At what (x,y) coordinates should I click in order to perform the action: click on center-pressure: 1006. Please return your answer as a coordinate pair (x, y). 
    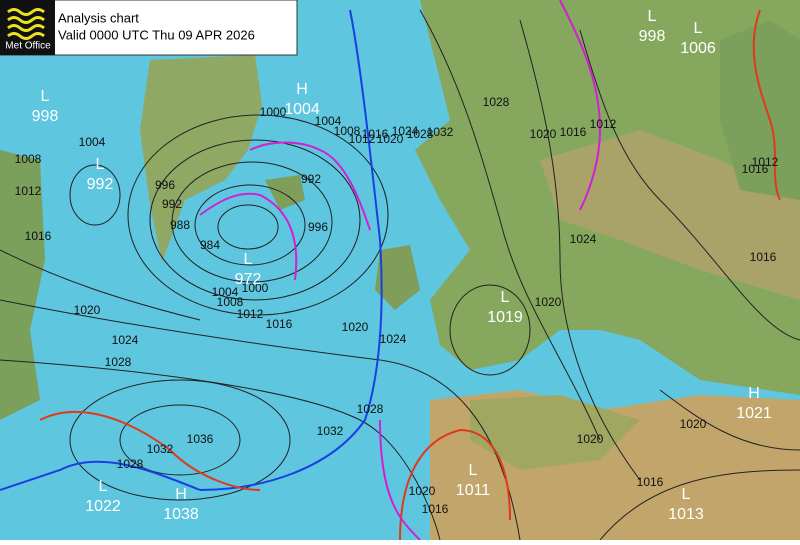
    Looking at the image, I should click on (698, 48).